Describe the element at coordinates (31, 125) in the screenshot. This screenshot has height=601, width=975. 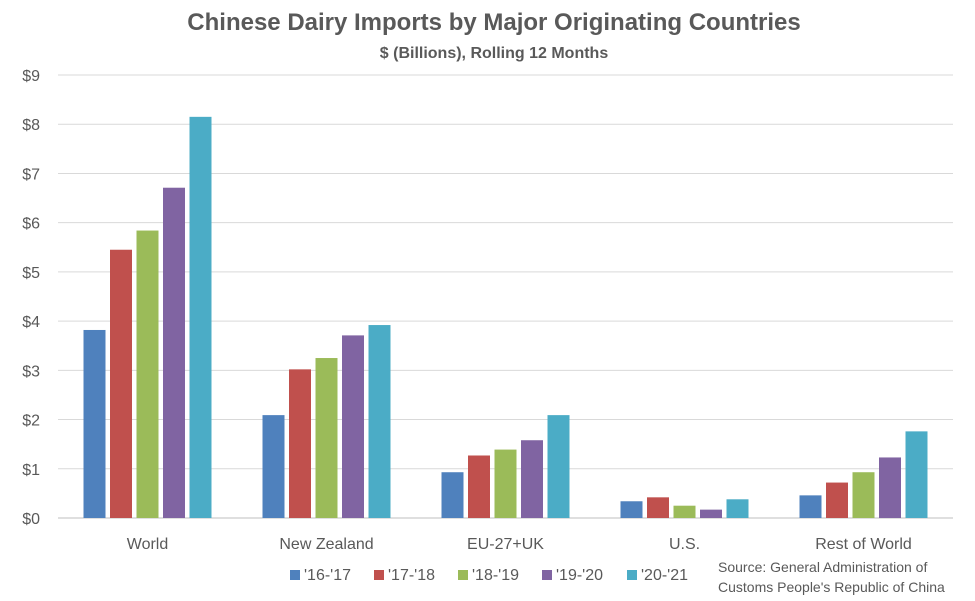
I see `y-tick-label: $8` at that location.